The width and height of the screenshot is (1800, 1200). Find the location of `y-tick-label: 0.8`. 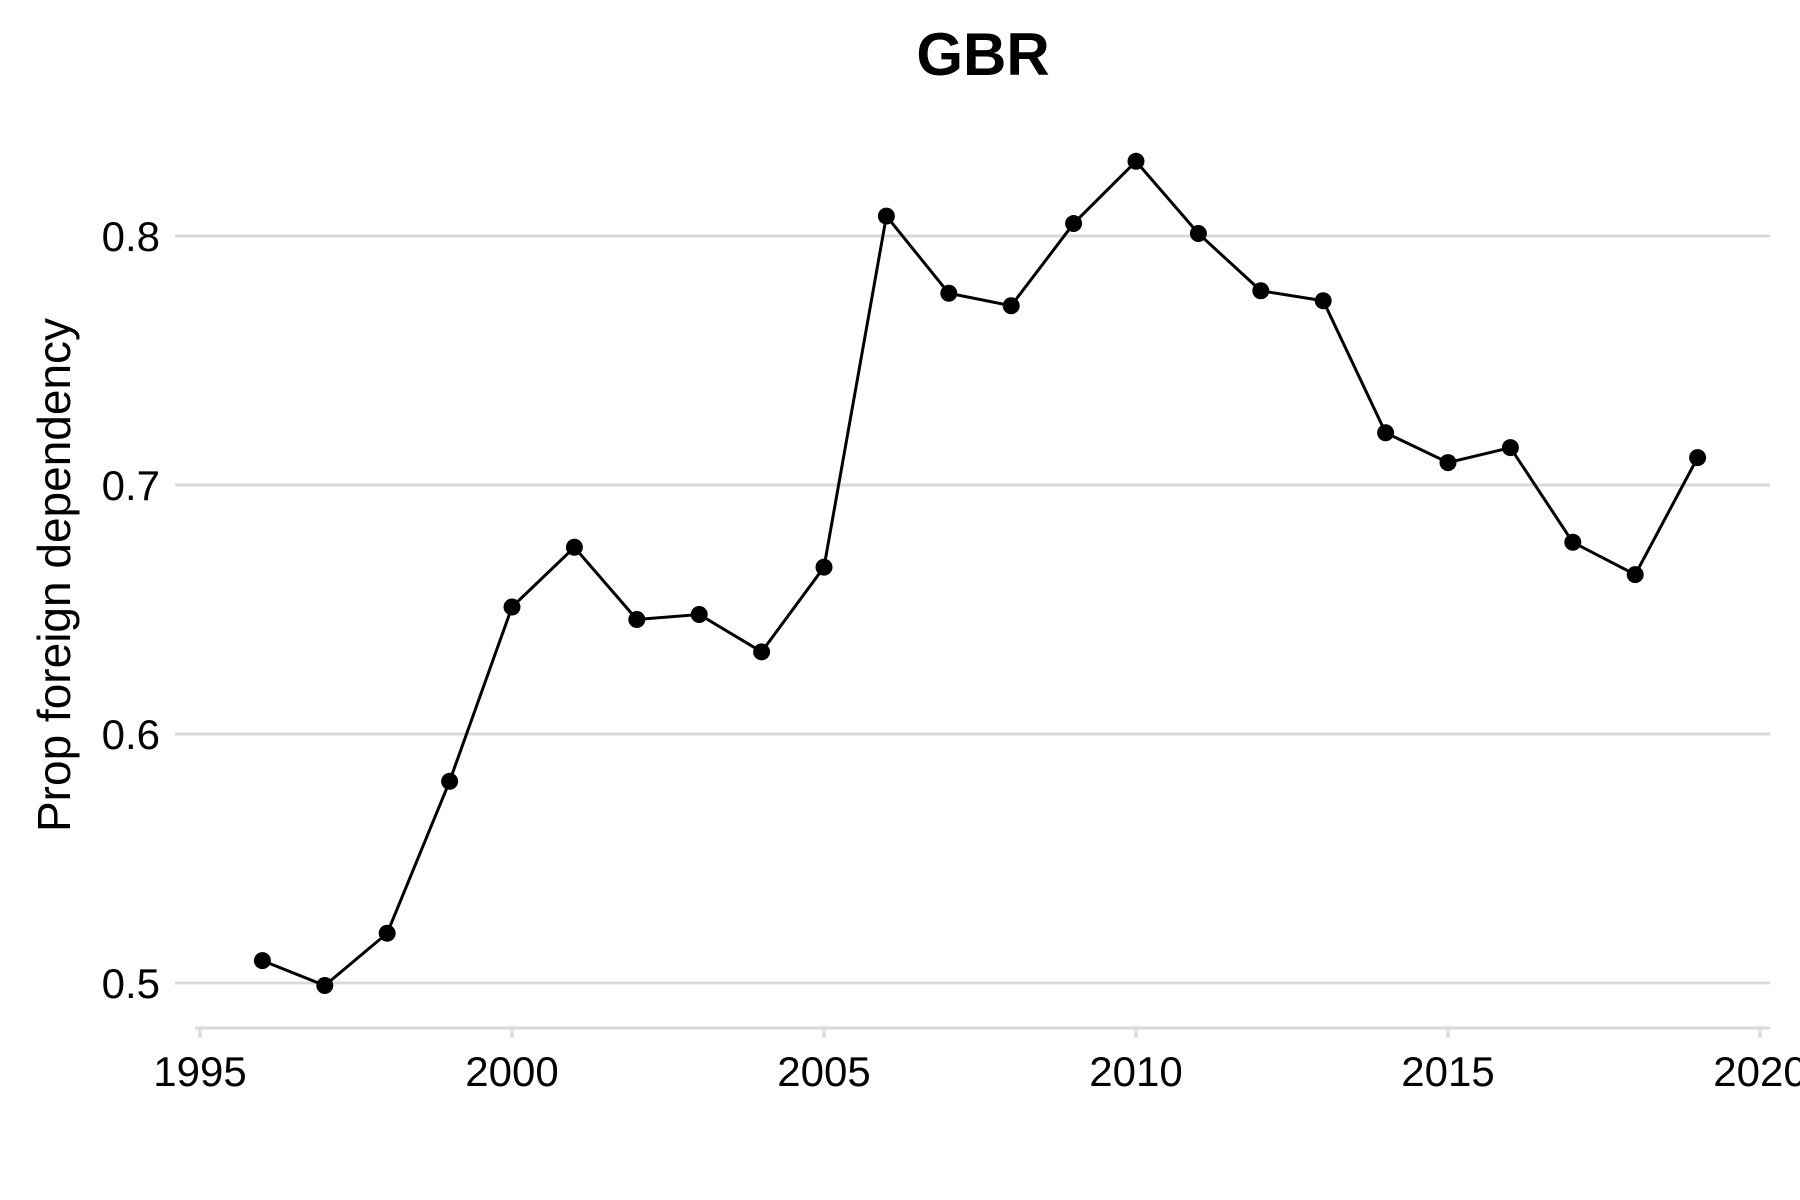

y-tick-label: 0.8 is located at coordinates (131, 236).